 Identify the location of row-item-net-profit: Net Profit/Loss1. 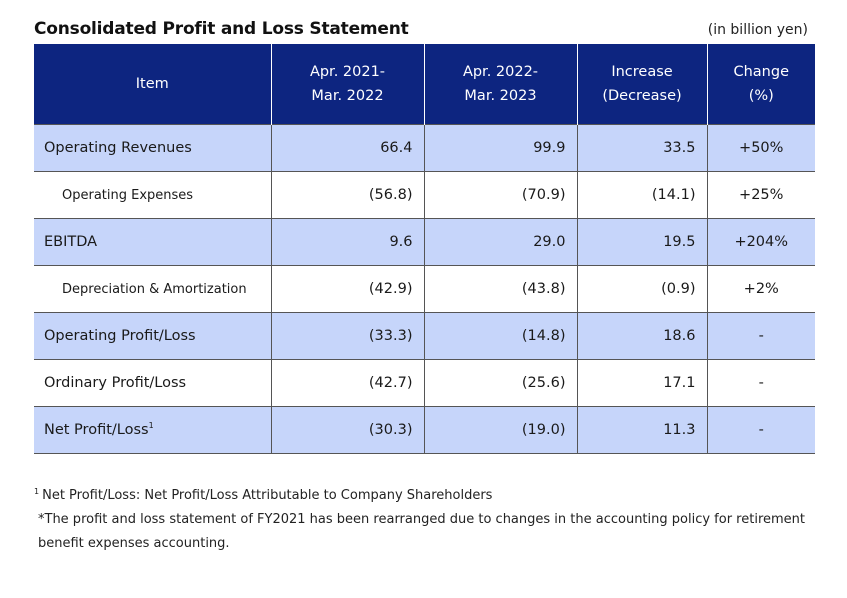
(153, 430).